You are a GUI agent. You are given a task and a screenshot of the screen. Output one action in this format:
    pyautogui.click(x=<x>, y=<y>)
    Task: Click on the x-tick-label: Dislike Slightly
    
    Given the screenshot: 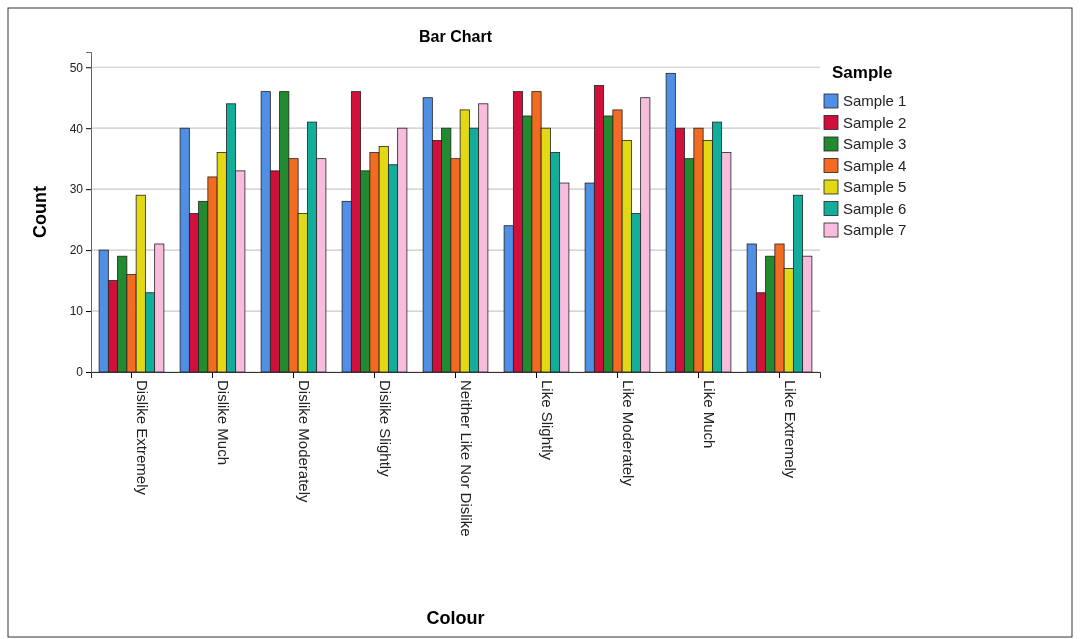 What is the action you would take?
    pyautogui.click(x=385, y=429)
    